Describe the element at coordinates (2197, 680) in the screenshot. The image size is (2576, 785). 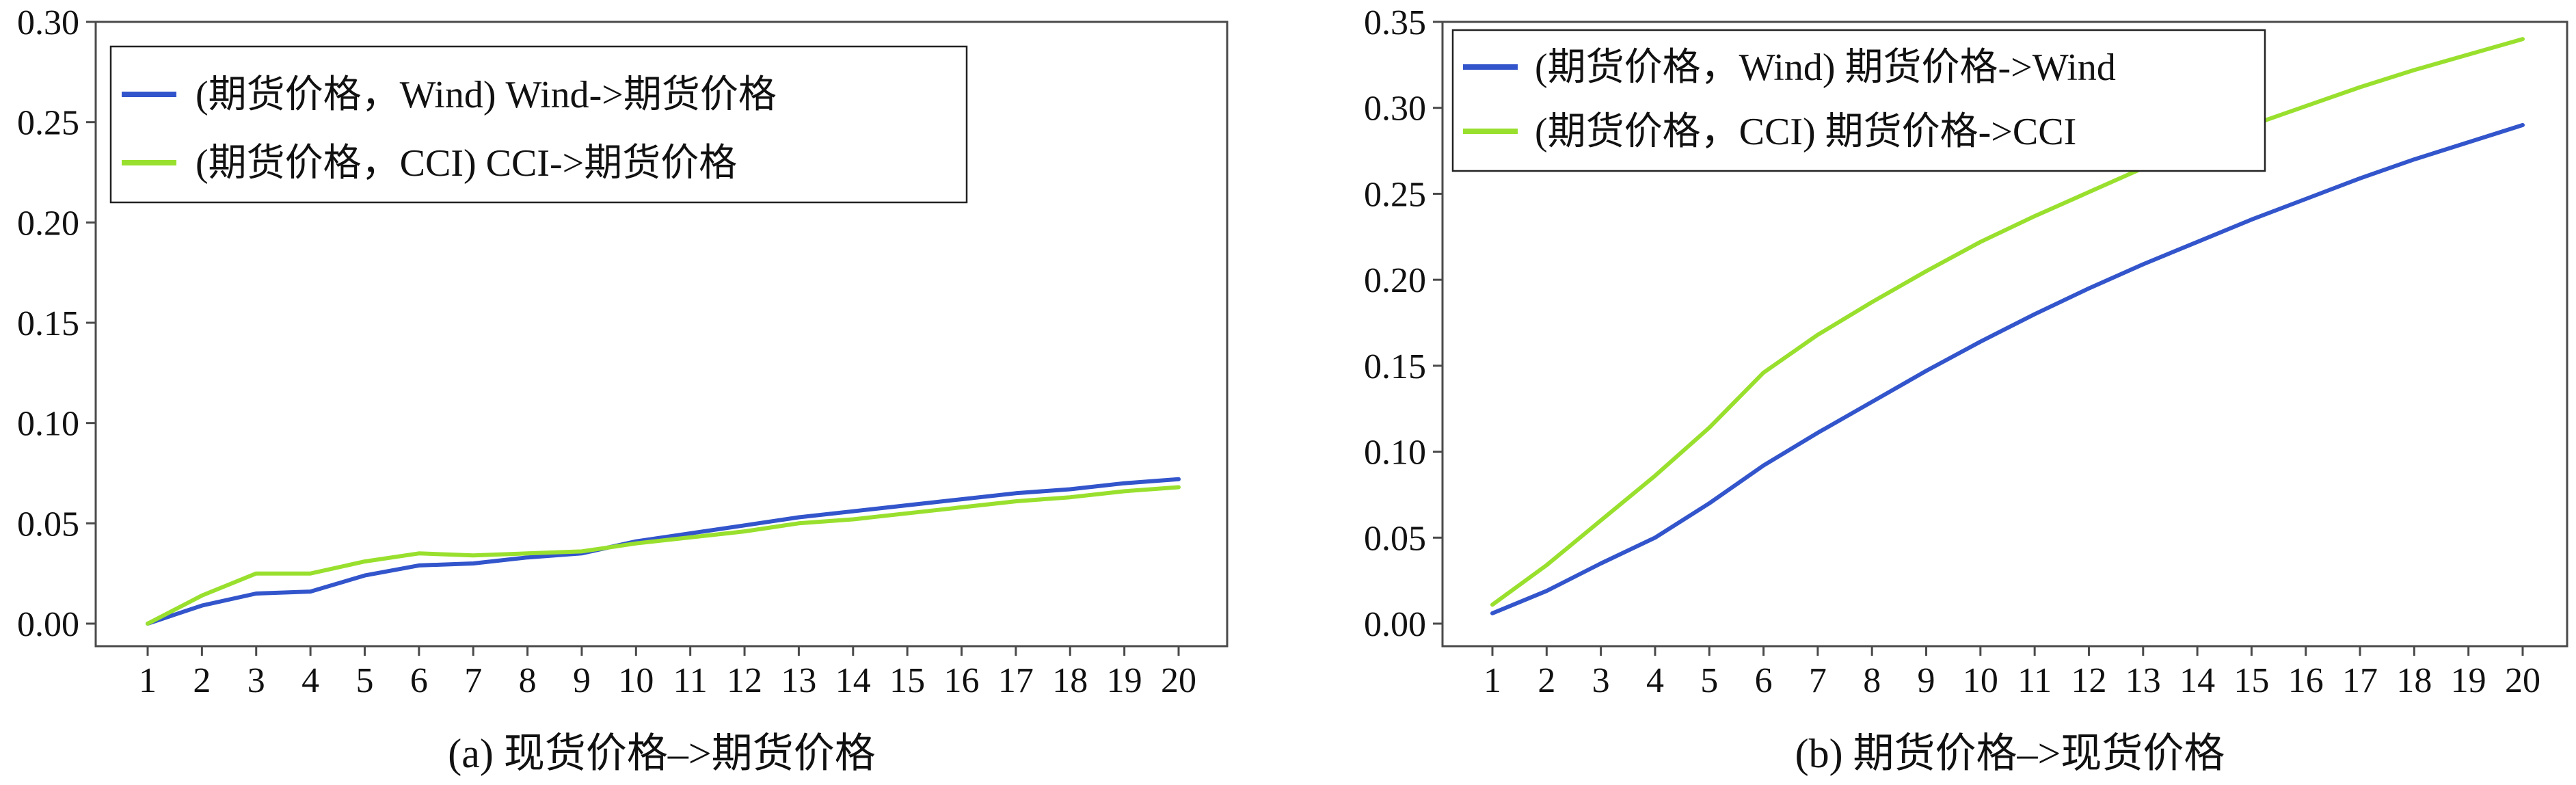
I see `panel-b-xtick-label: 14` at that location.